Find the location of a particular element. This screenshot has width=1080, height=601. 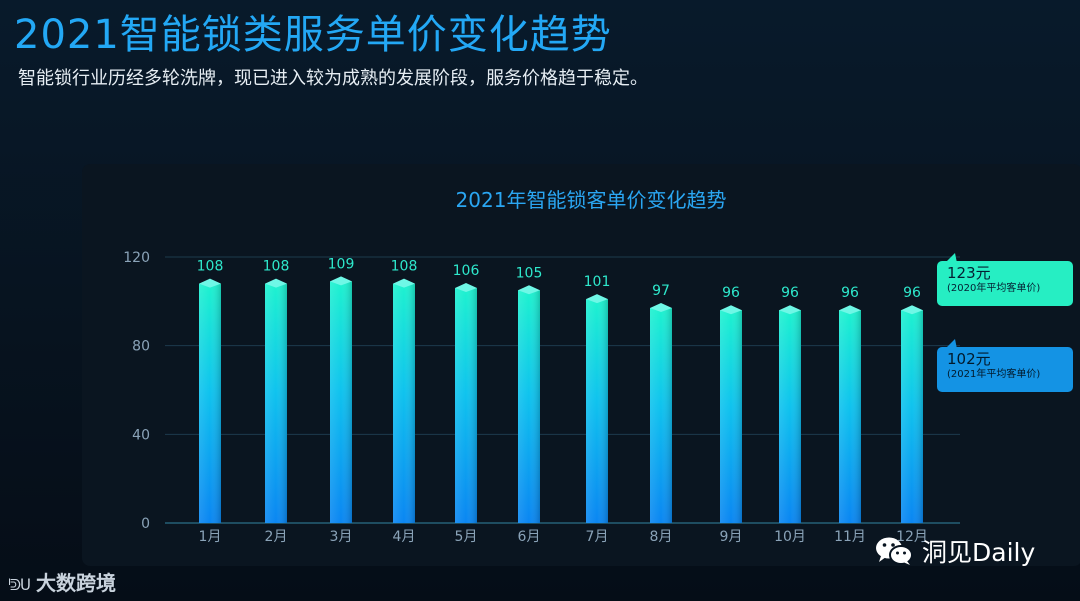

callout-2021-desc: (2021年平均客单价) is located at coordinates (994, 374).